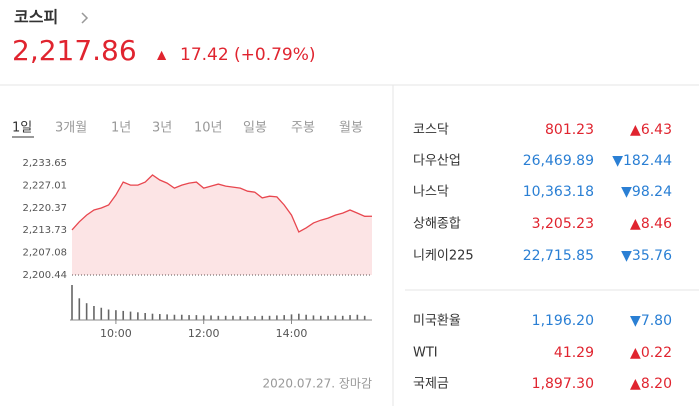  Describe the element at coordinates (22, 128) in the screenshot. I see `period-tab: 1일` at that location.